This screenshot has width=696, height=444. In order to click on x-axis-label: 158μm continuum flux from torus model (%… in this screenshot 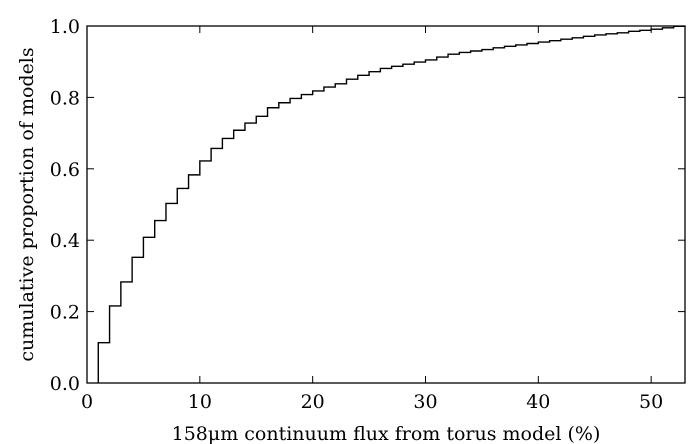, I will do `click(386, 433)`.